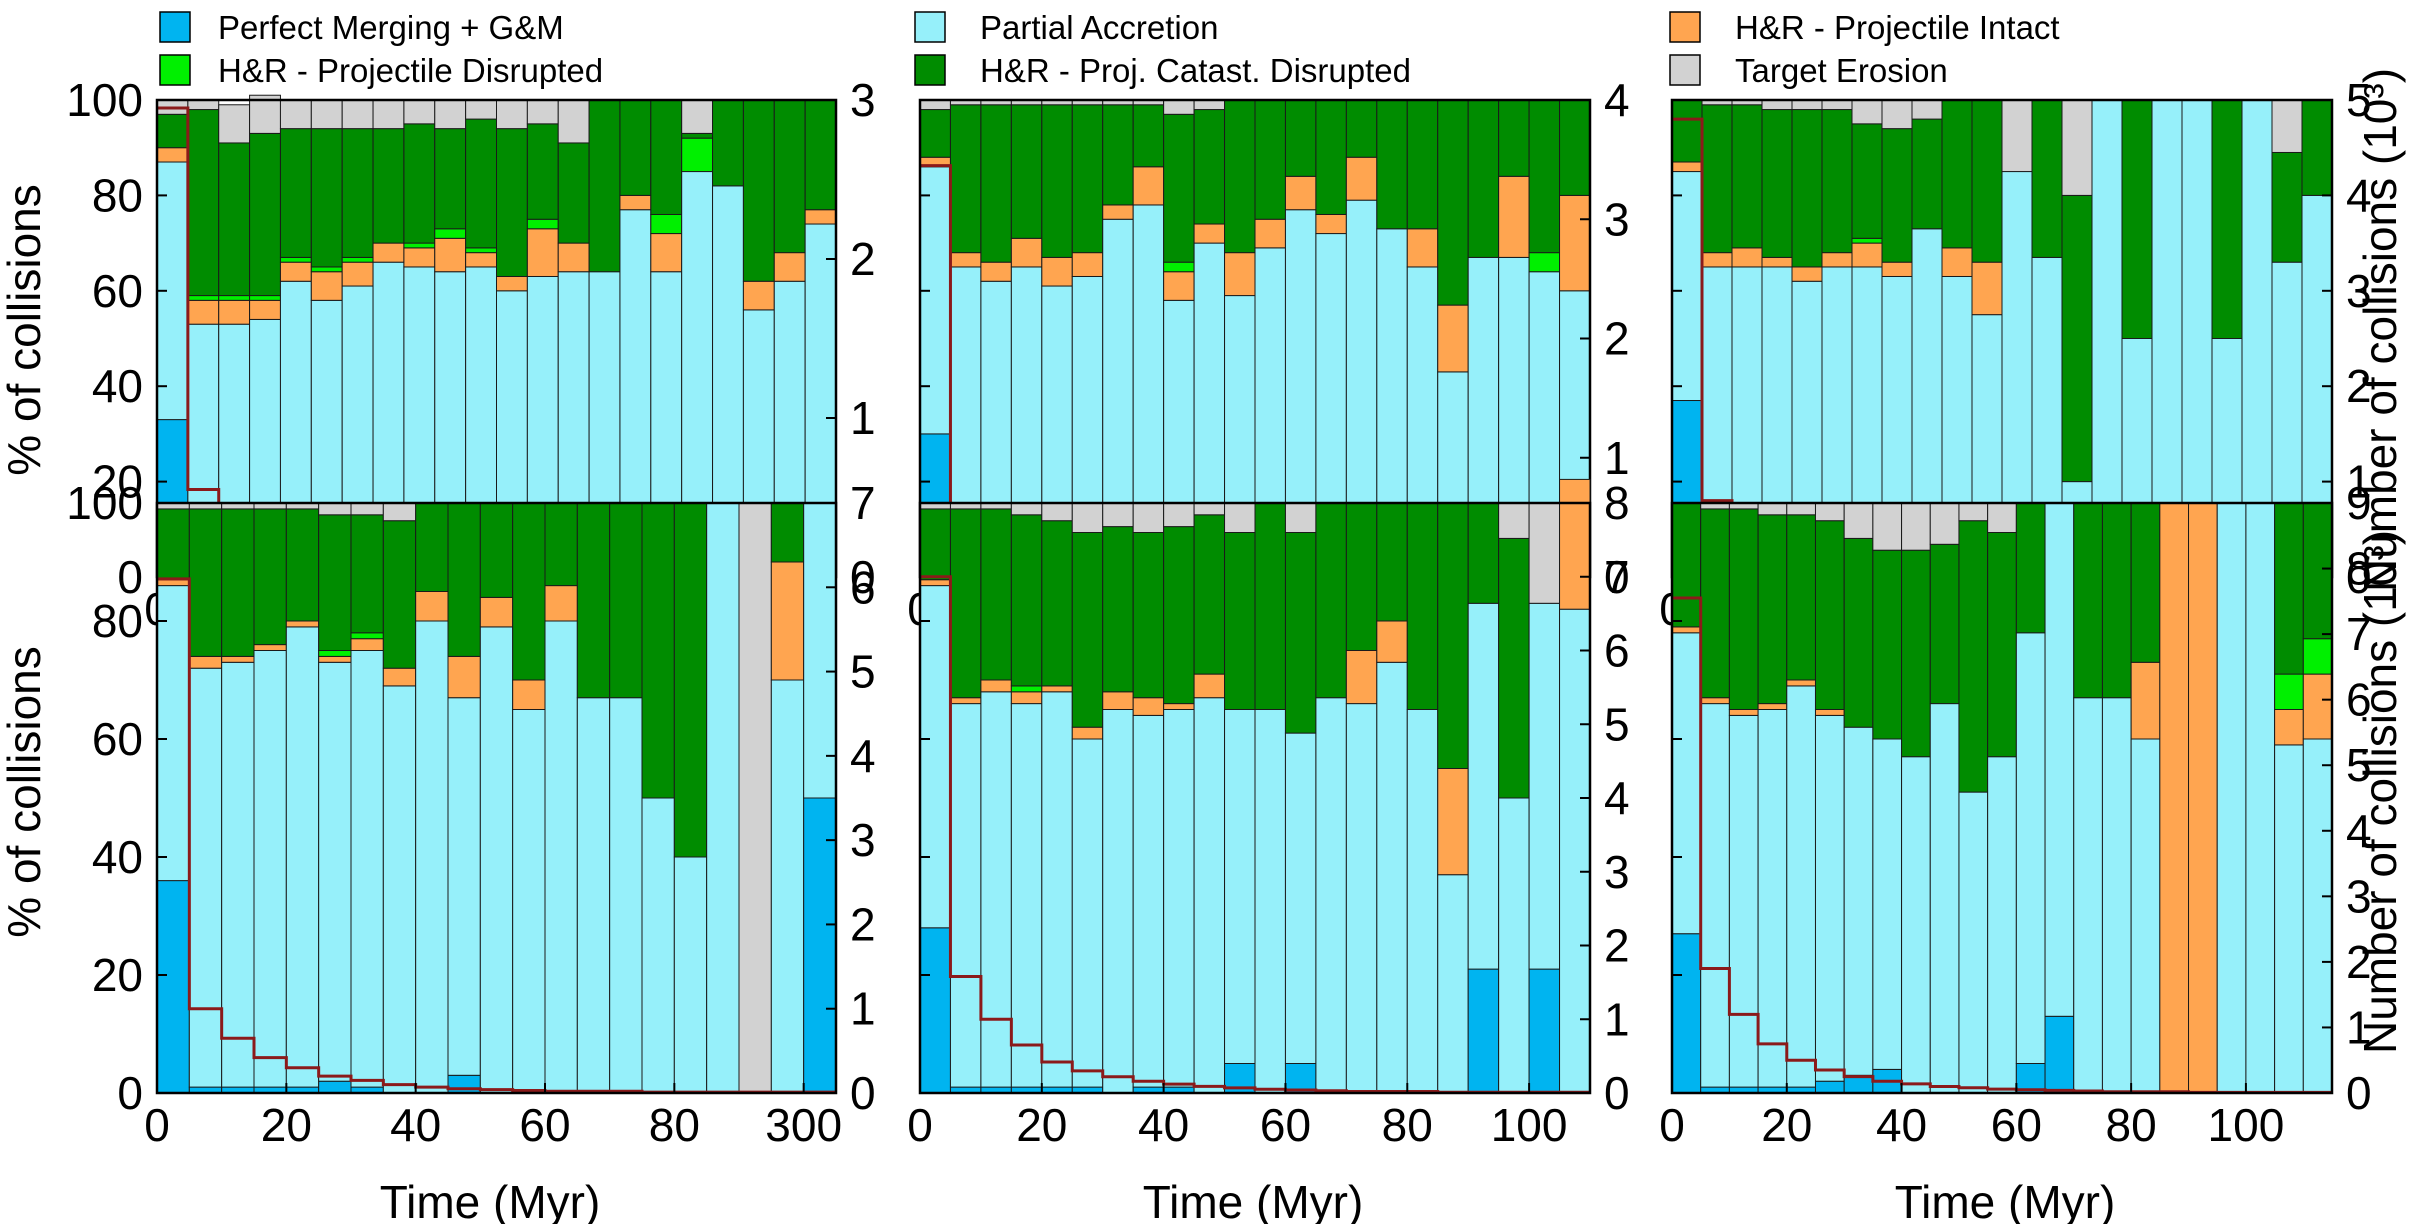  I want to click on legend-item-hr-projectile-disrupted: H&R - Projectile Disrupted, so click(381, 70).